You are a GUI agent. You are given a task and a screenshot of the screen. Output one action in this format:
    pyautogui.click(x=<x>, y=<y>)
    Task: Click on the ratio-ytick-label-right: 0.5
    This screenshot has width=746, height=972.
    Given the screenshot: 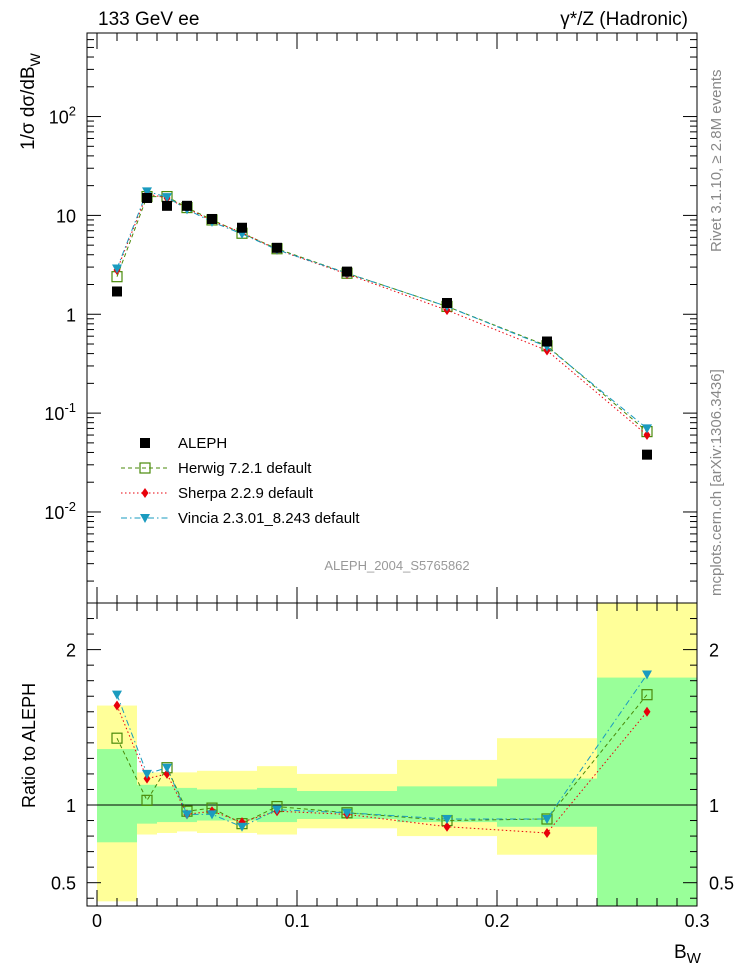 What is the action you would take?
    pyautogui.click(x=721, y=884)
    